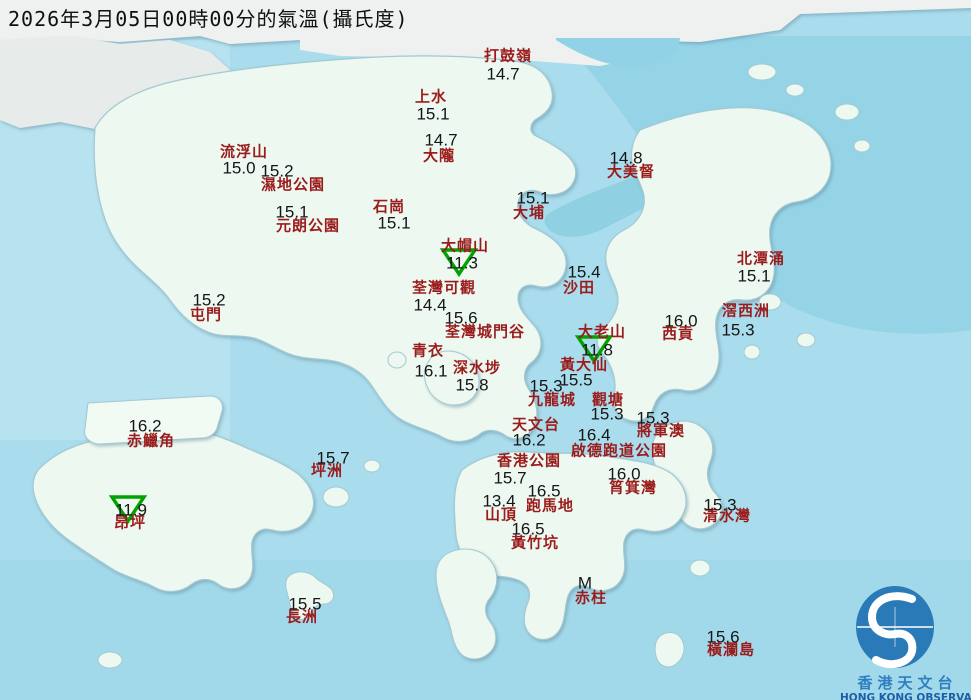  Describe the element at coordinates (584, 364) in the screenshot. I see `station-label-wong-tai-sin: 黃大仙` at that location.